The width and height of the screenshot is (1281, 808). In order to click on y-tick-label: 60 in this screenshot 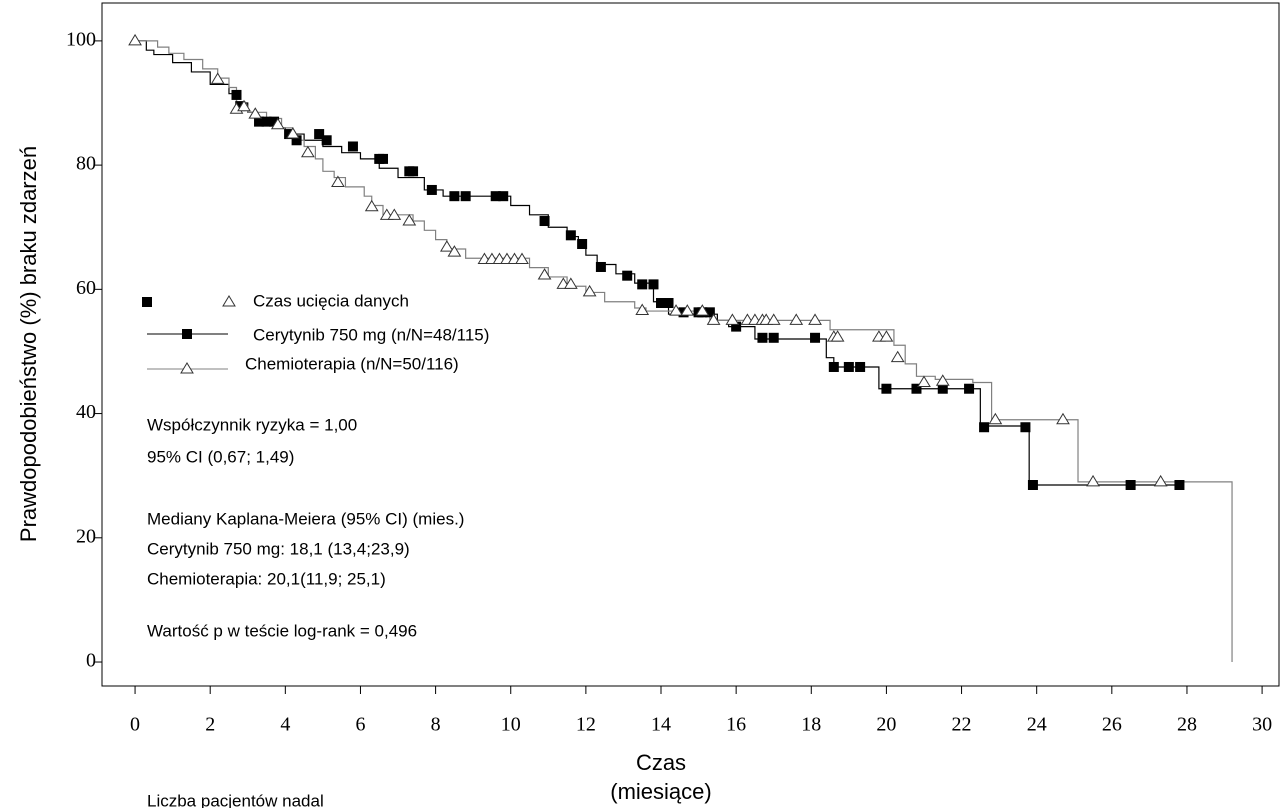, I will do `click(86, 288)`.